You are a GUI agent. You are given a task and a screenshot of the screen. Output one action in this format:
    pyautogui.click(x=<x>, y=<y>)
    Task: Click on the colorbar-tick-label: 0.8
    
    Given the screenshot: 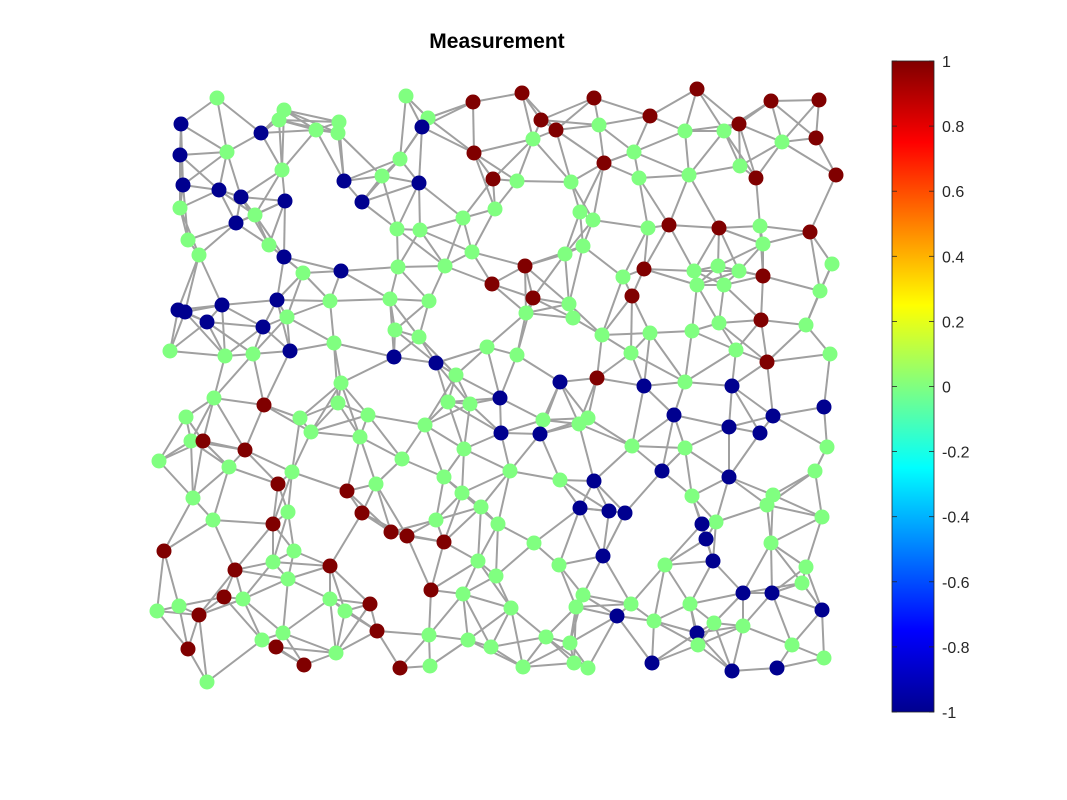 What is the action you would take?
    pyautogui.click(x=953, y=127)
    